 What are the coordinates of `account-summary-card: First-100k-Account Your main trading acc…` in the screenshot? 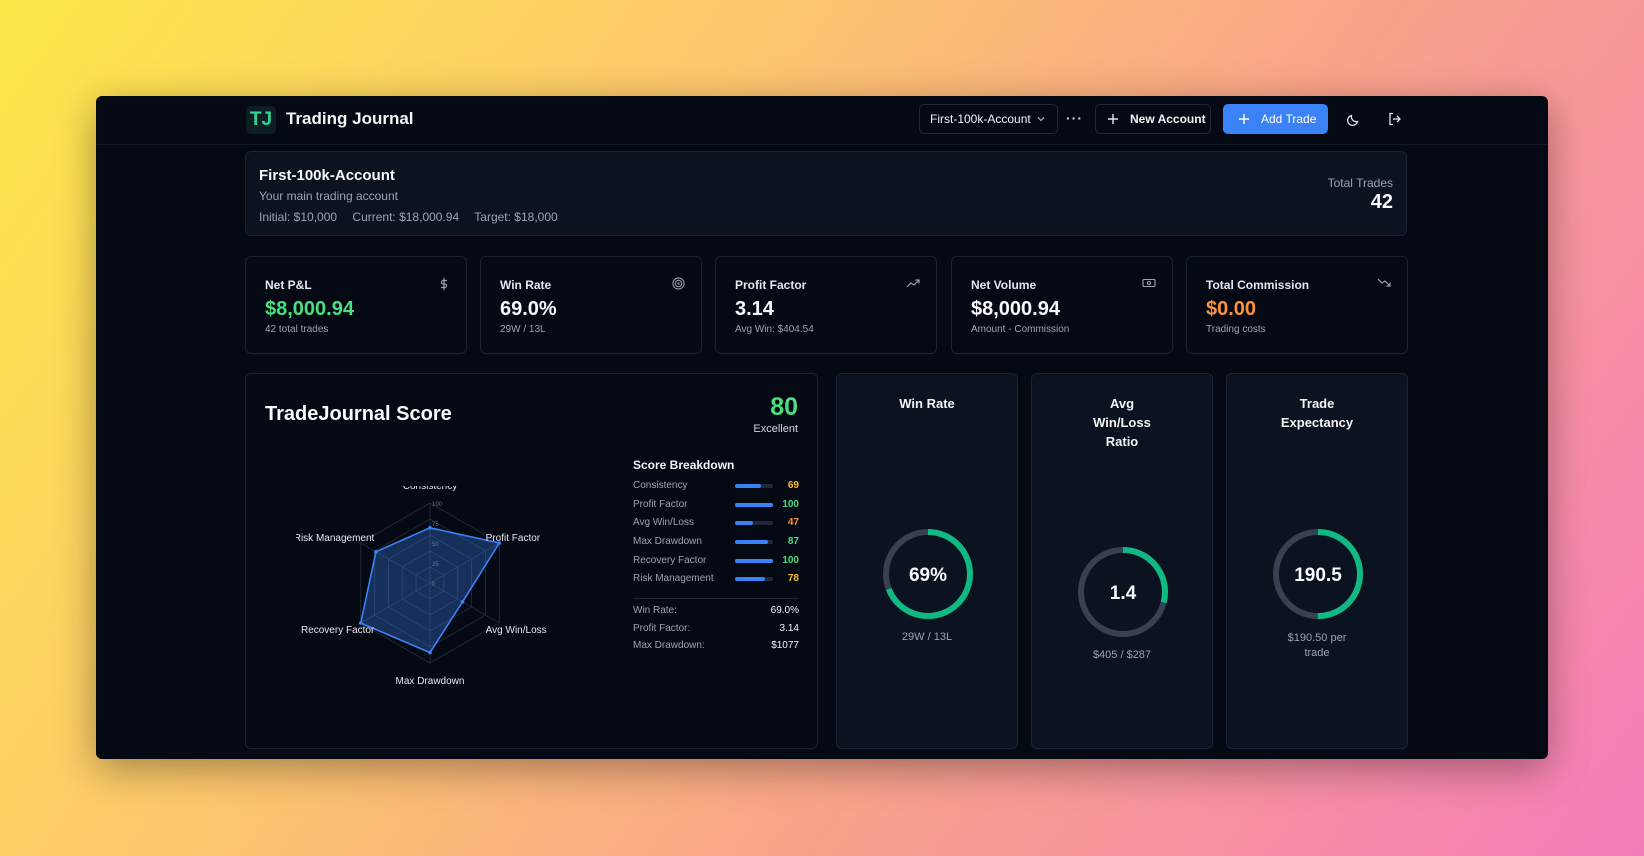 It's located at (826, 193).